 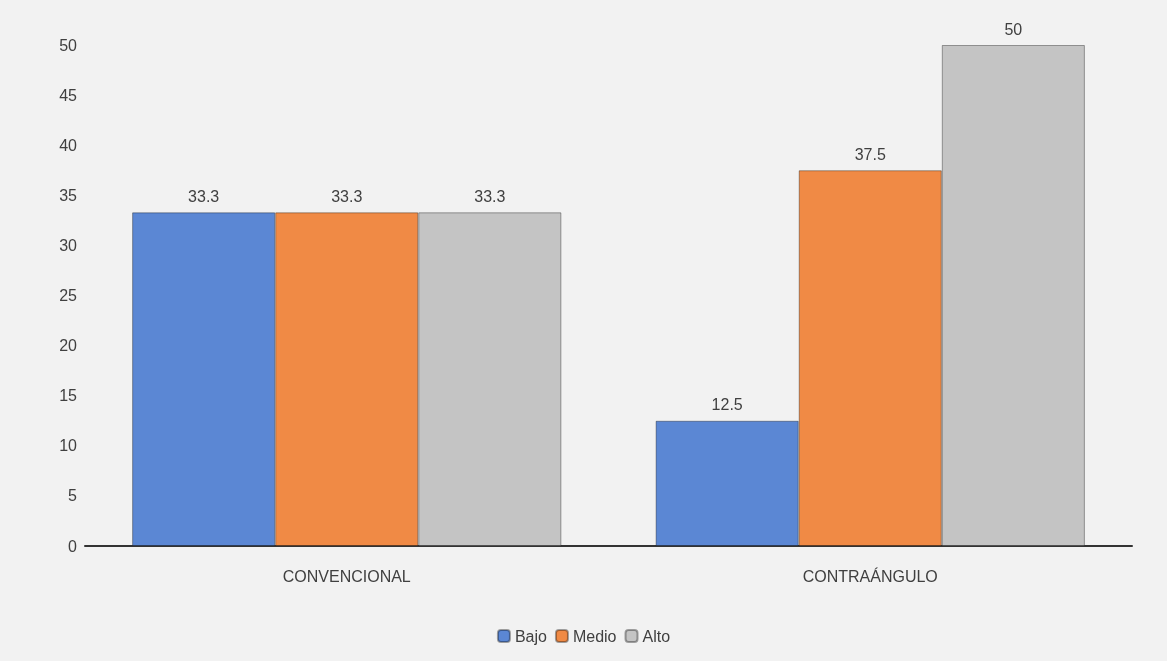 I want to click on y-tick-label: 0, so click(x=73, y=546).